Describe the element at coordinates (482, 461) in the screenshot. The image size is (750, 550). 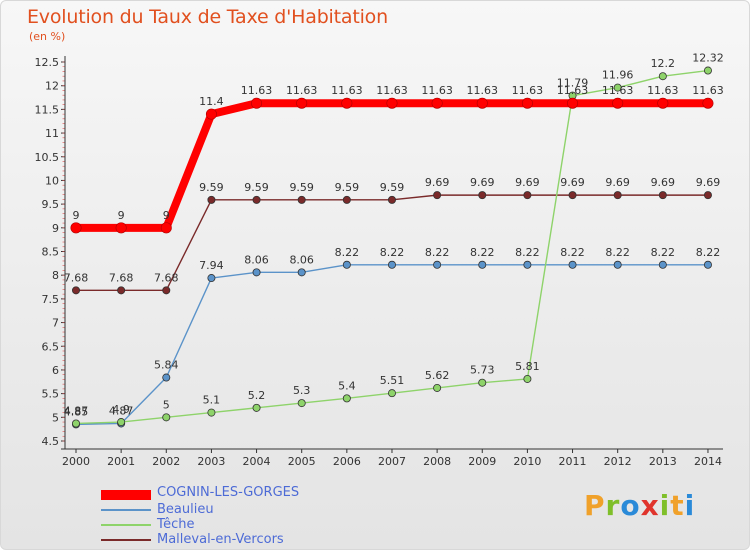
I see `x-tick-label: 2009` at that location.